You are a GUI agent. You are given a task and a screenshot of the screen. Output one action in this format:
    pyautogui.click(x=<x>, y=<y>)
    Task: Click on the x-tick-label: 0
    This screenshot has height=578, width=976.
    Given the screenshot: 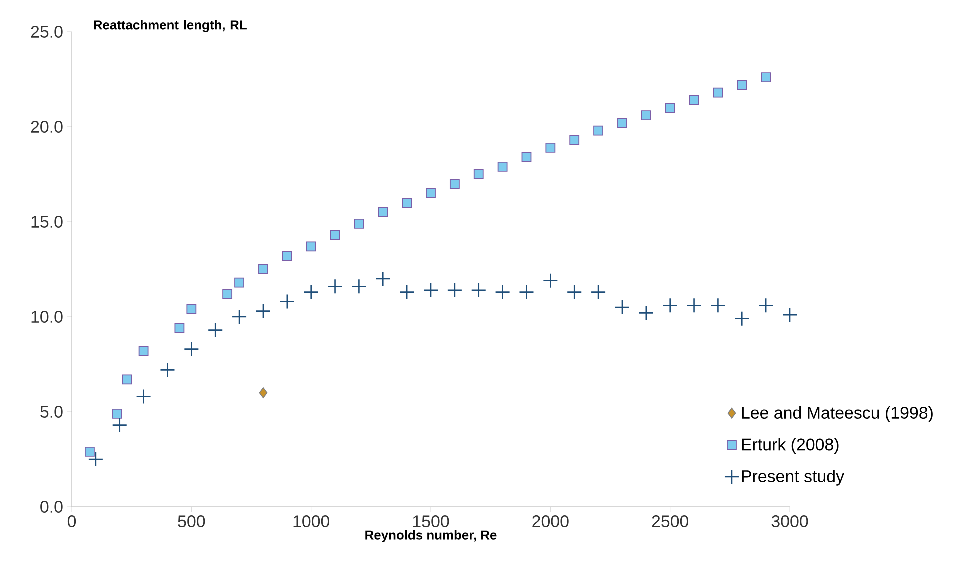 What is the action you would take?
    pyautogui.click(x=72, y=522)
    